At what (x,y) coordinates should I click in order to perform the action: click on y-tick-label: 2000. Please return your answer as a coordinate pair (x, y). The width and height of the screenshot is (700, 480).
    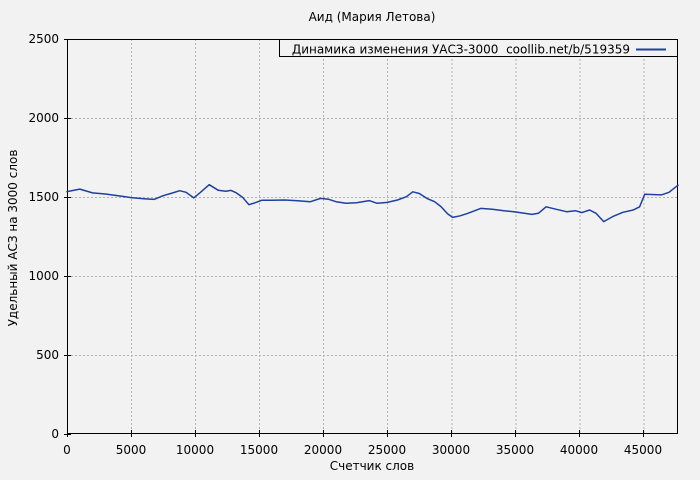
    Looking at the image, I should click on (43, 118).